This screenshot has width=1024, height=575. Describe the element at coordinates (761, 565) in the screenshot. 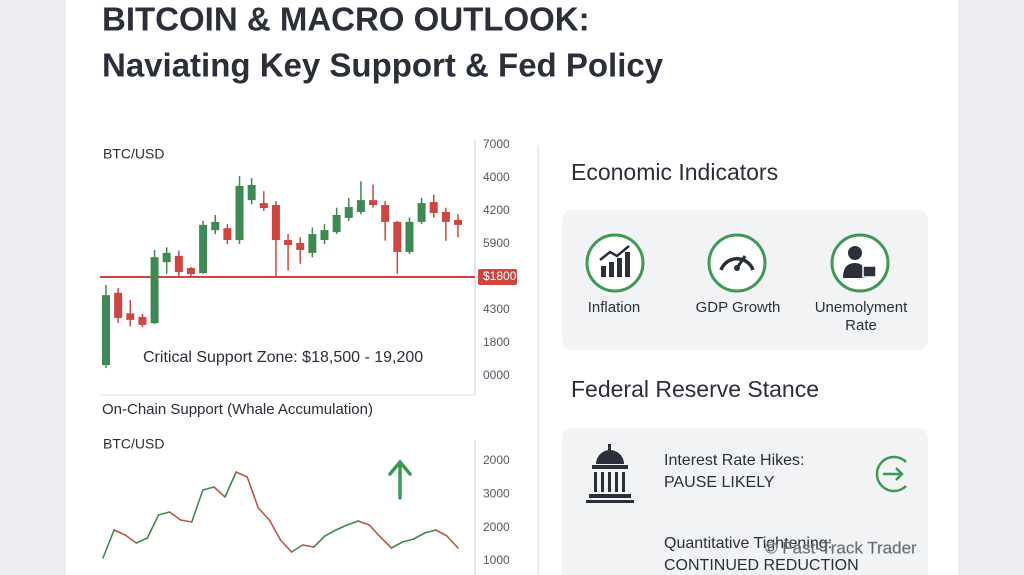

I see `stance-status: CONTINUED REDUCTION` at that location.